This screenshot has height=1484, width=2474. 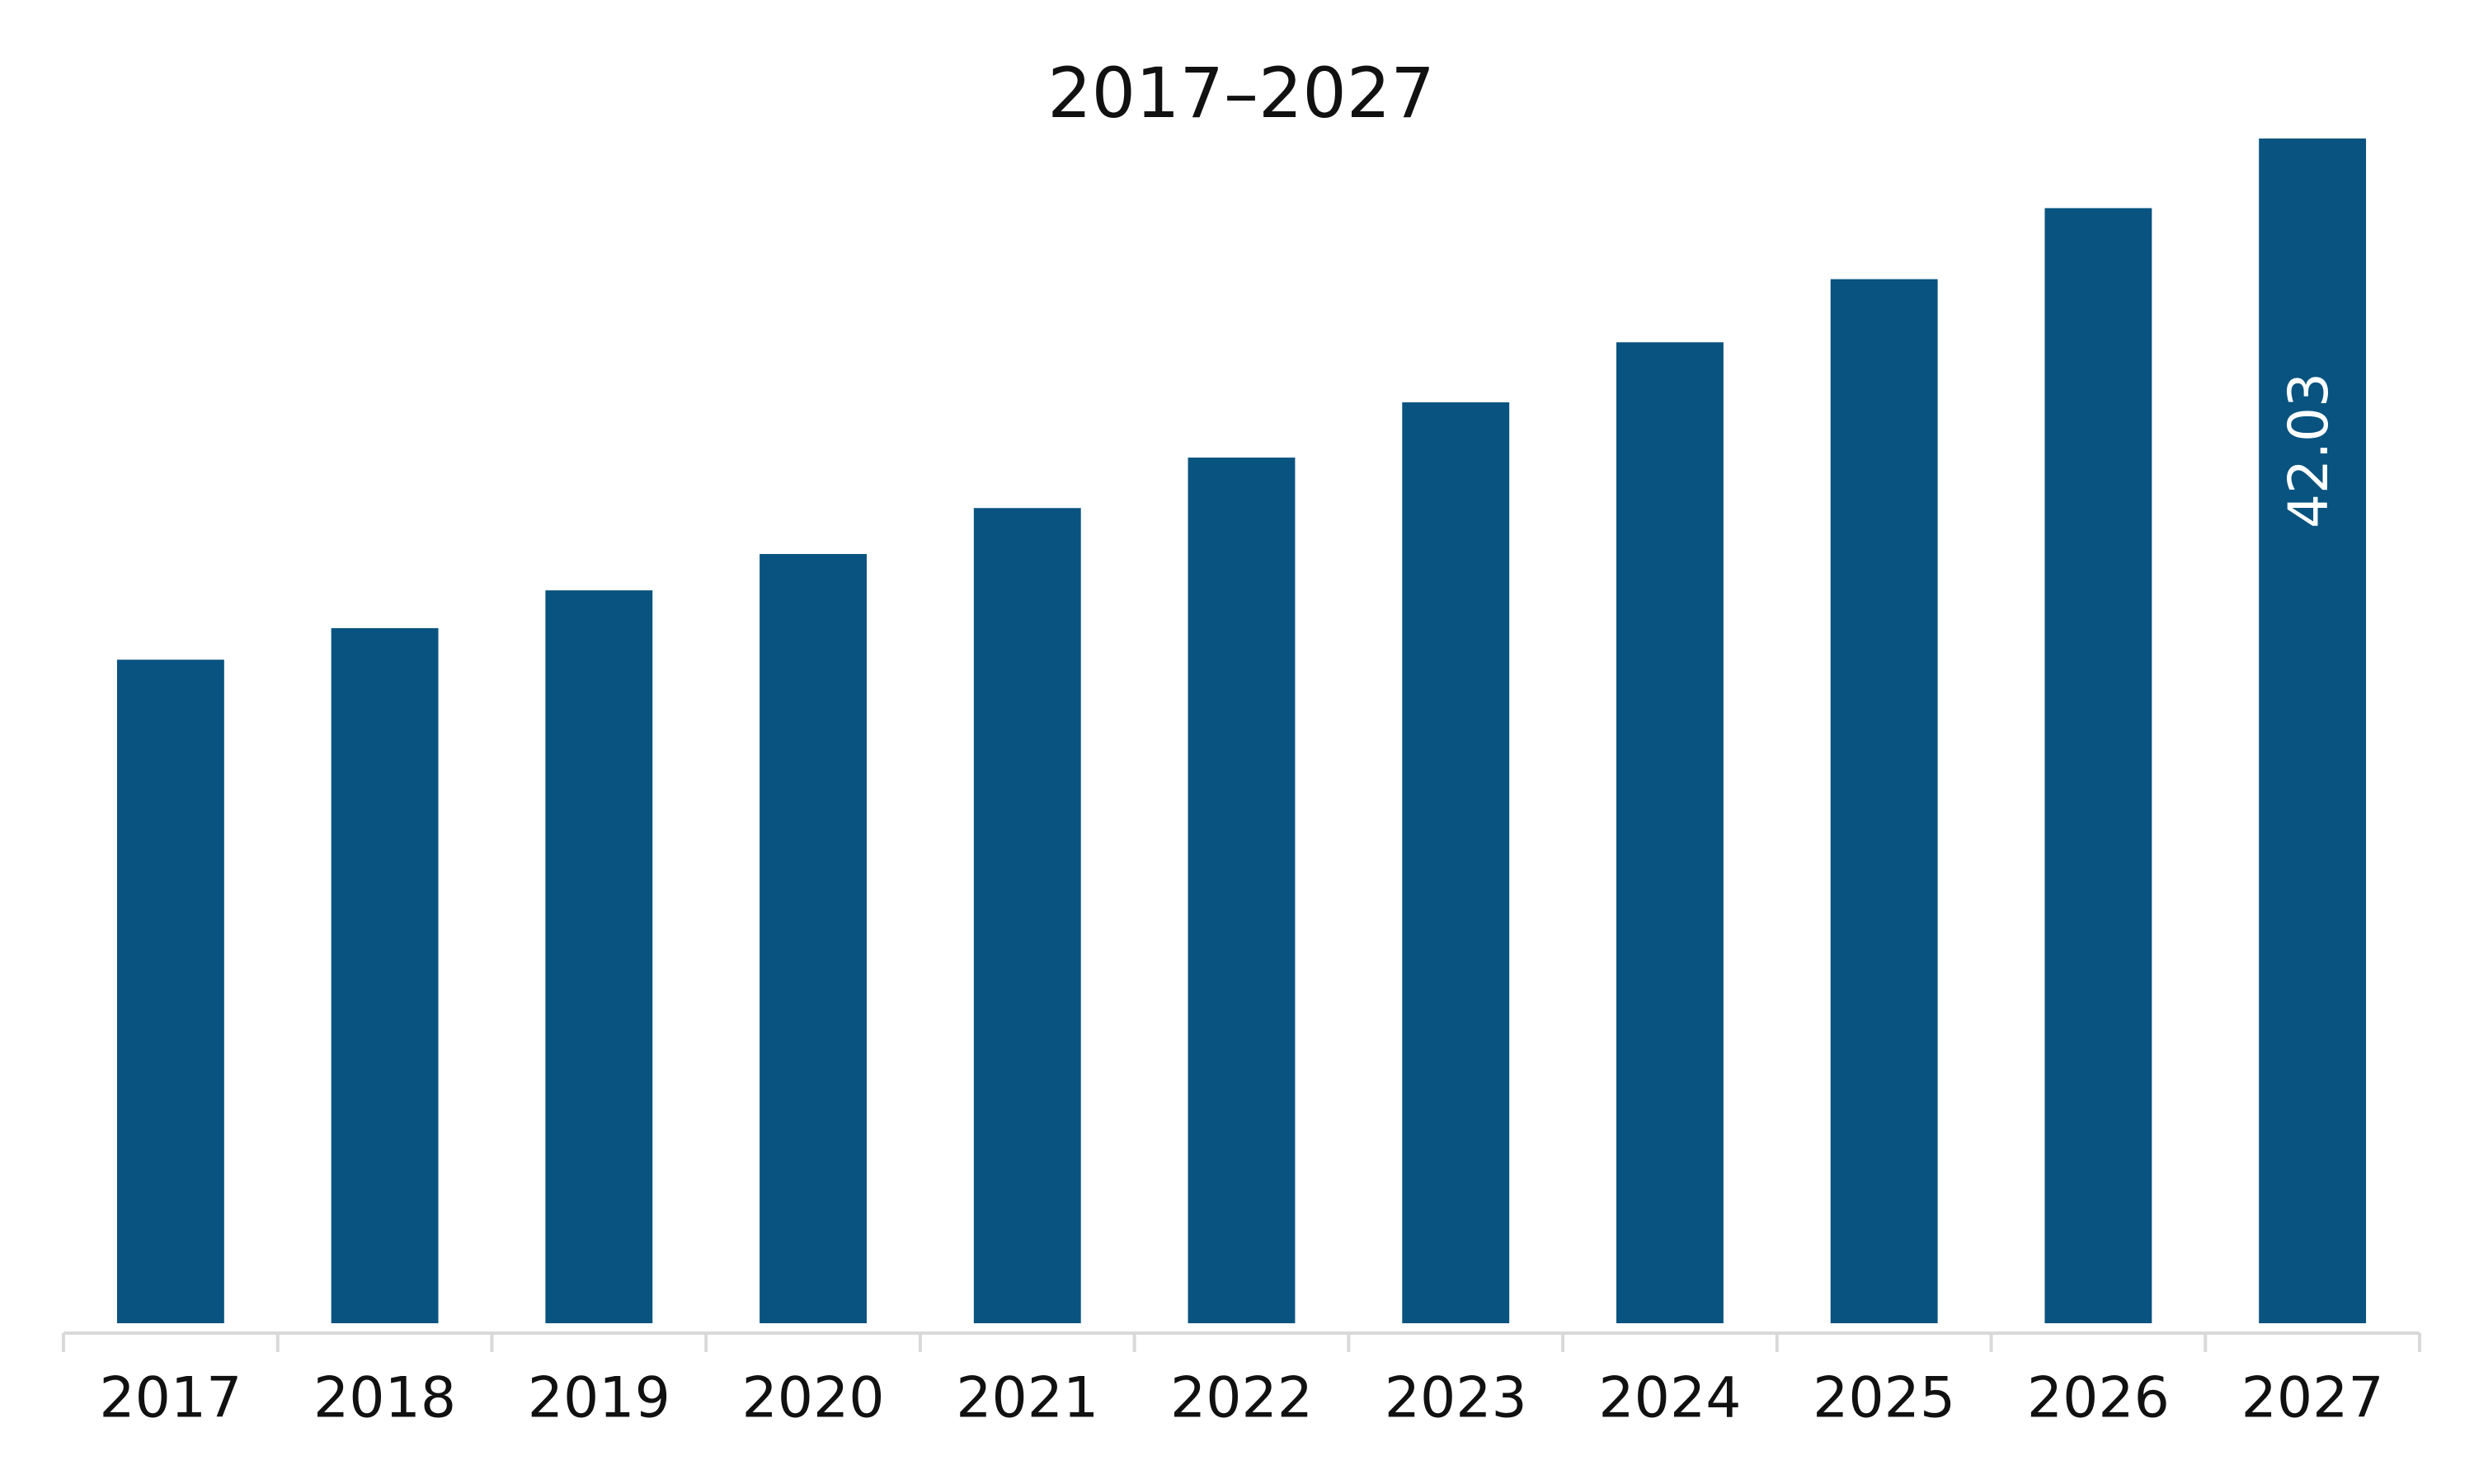 I want to click on x-tick-label: 2020, so click(x=813, y=1398).